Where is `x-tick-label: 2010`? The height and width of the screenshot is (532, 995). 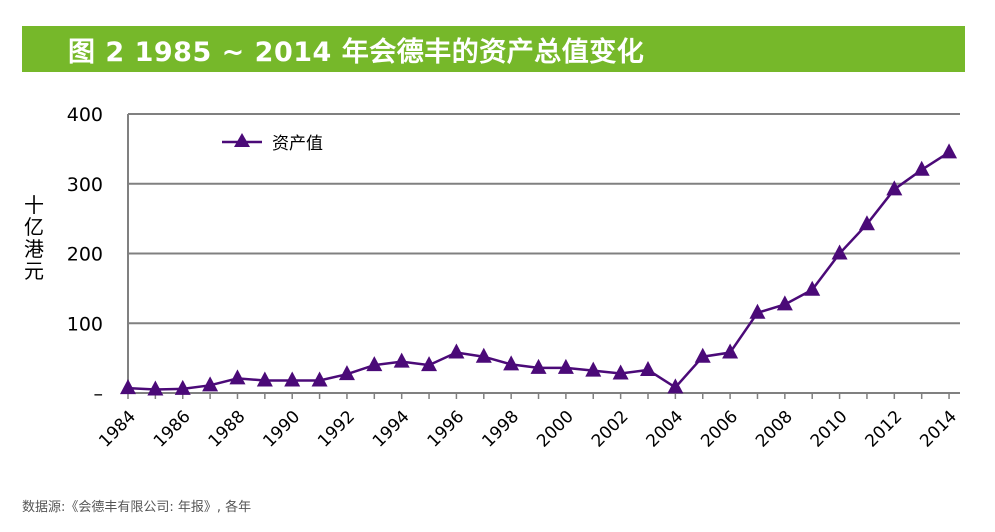
x-tick-label: 2010 is located at coordinates (829, 429).